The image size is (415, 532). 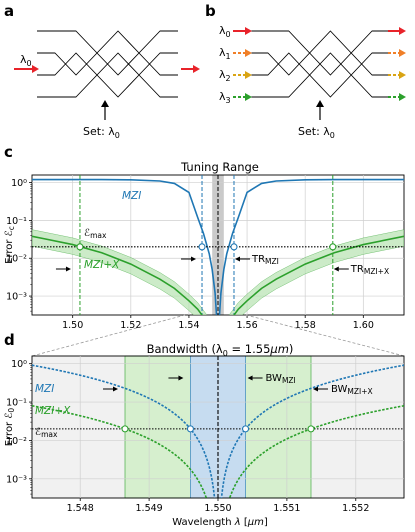 I want to click on chart-c-ytick-label: 10⁰, so click(x=19, y=183).